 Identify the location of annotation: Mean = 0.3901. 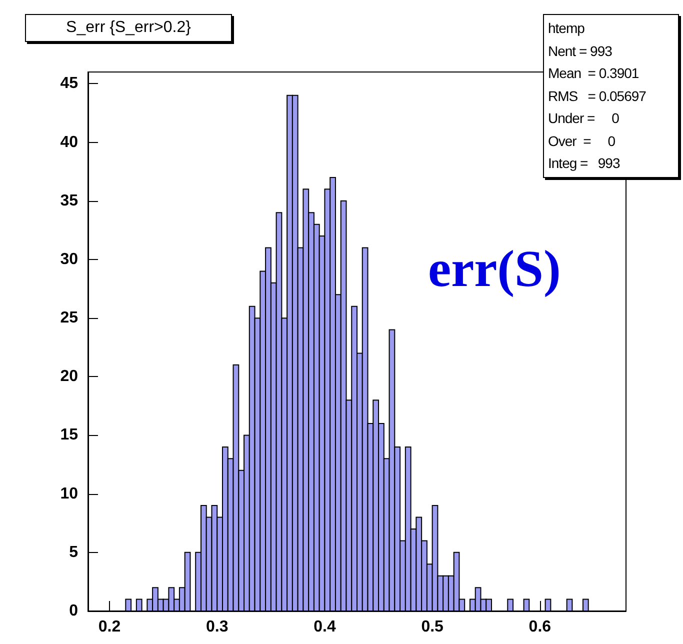
(593, 73).